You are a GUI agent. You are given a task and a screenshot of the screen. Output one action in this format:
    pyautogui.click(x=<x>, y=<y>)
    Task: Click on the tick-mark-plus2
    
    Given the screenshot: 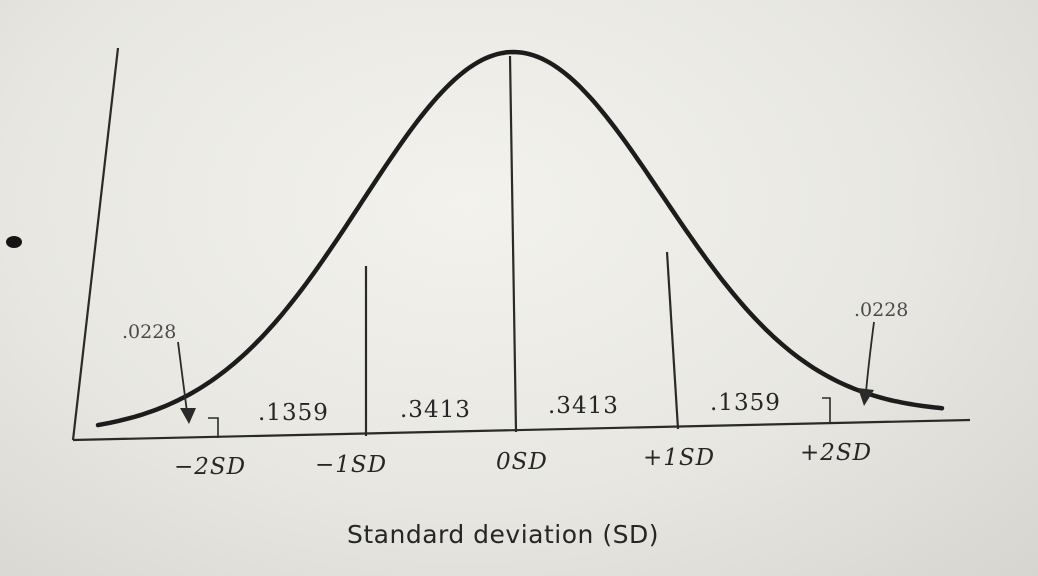 What is the action you would take?
    pyautogui.click(x=826, y=409)
    